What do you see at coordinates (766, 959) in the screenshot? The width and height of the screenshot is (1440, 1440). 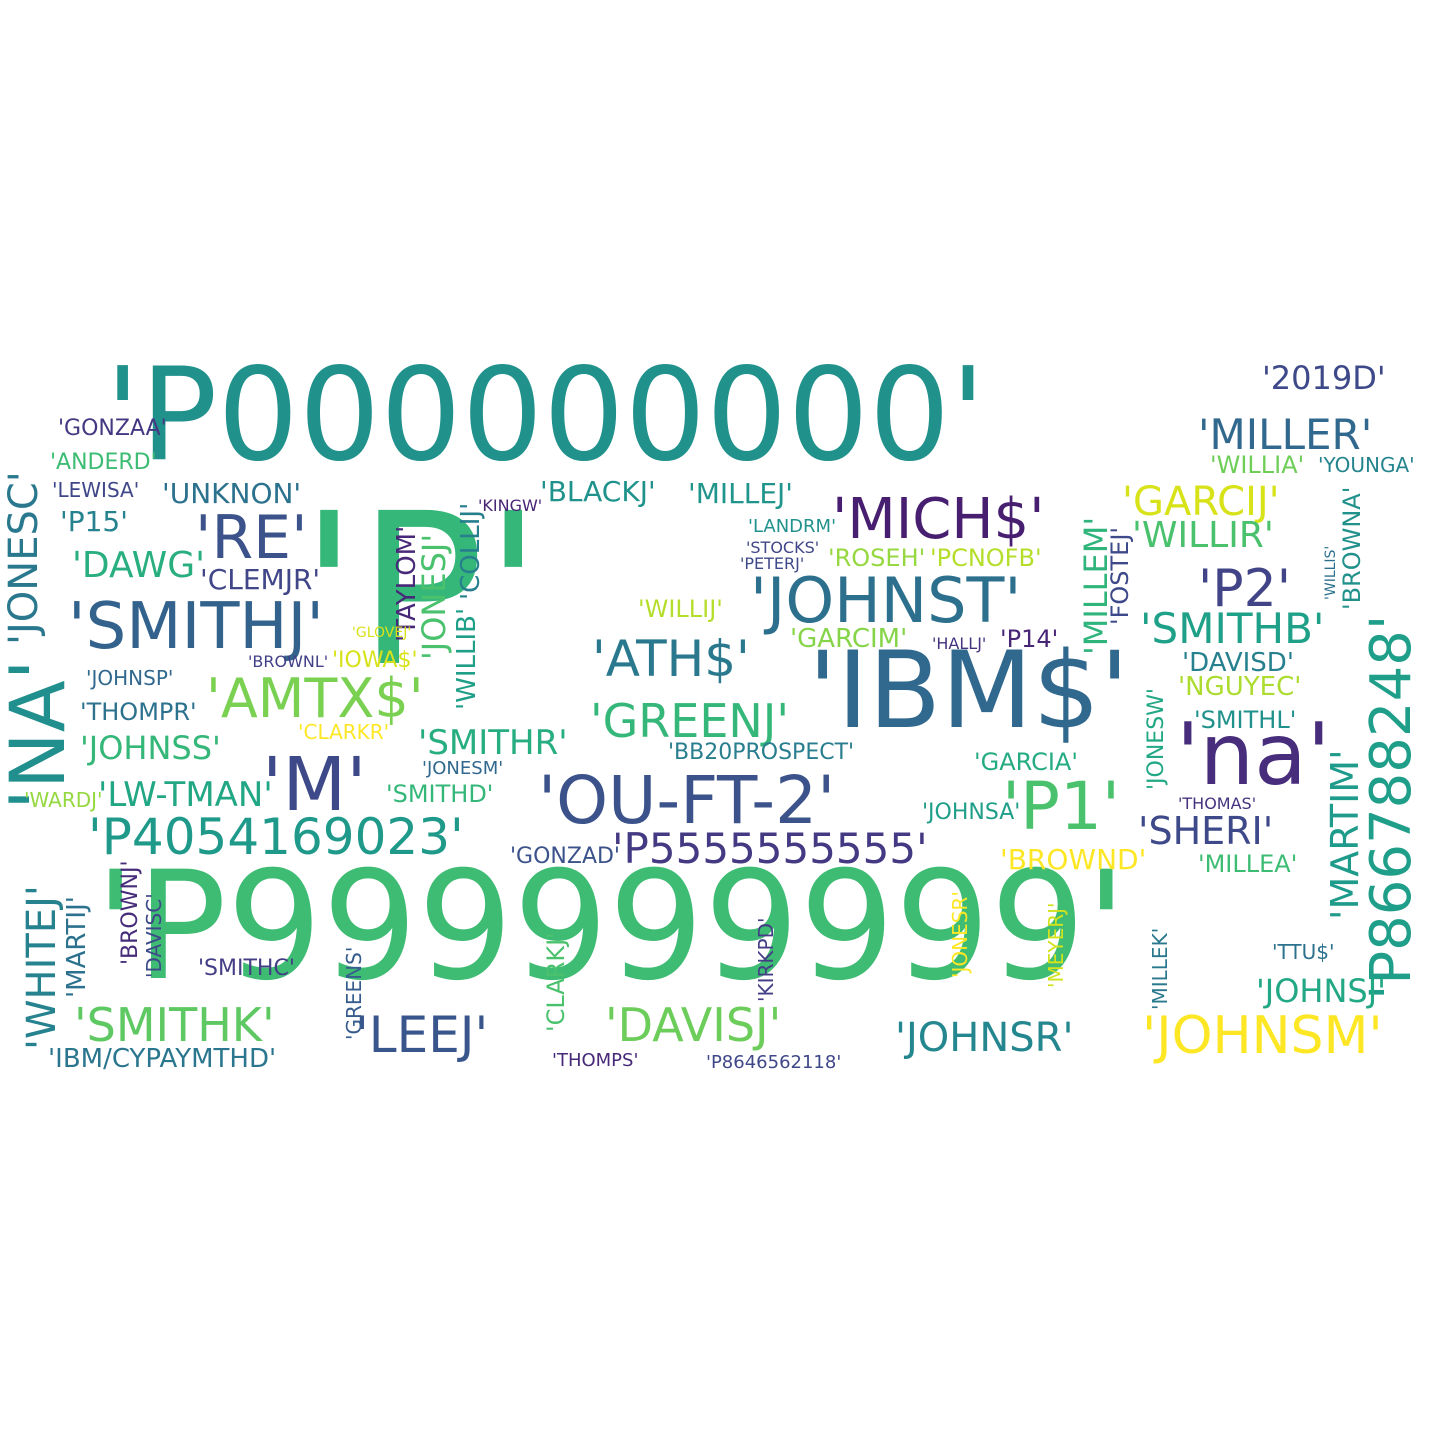 I see `word: 'KIRKPD'` at bounding box center [766, 959].